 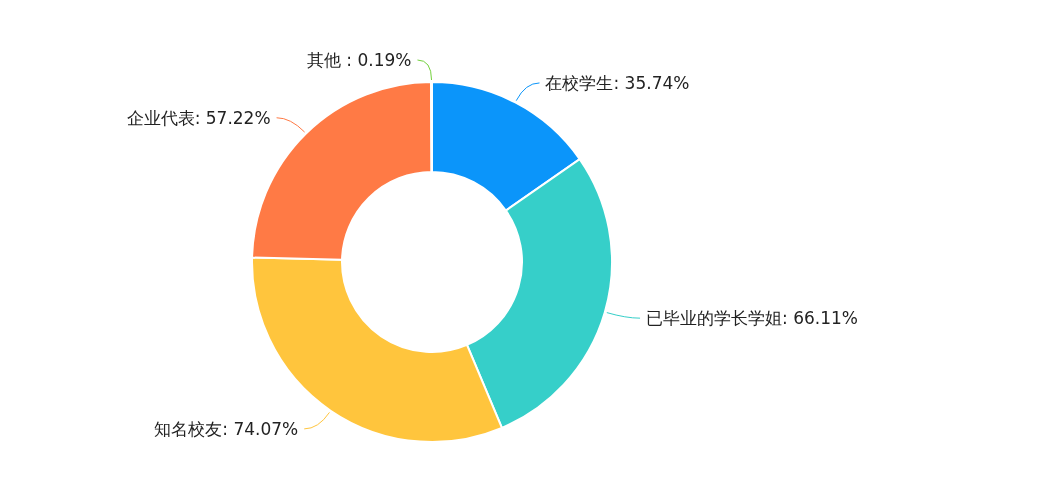 What do you see at coordinates (617, 82) in the screenshot?
I see `slice-label: 在校学生: 35.74%` at bounding box center [617, 82].